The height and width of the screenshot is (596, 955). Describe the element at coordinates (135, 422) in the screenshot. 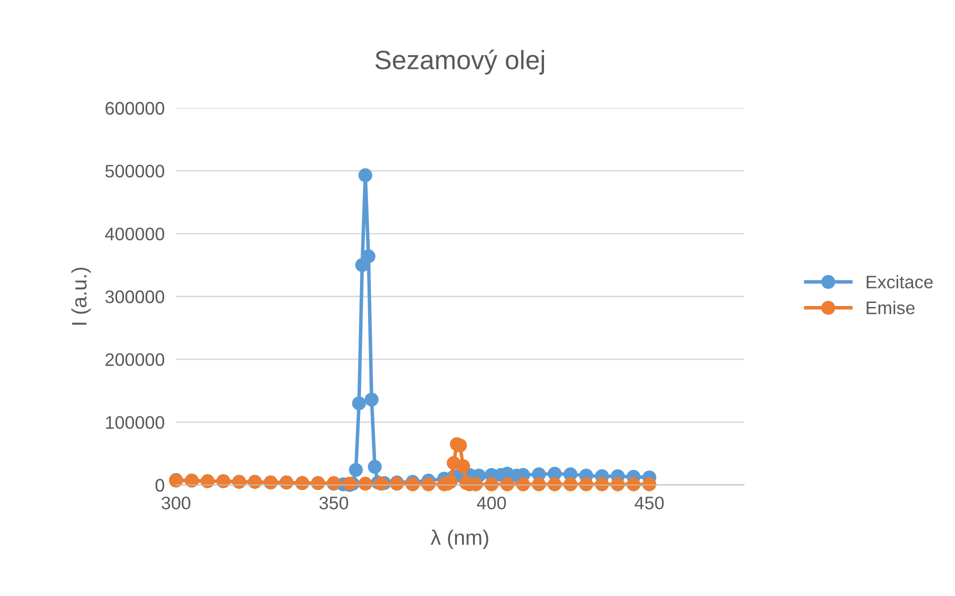

I see `y-tick-label: 100000` at that location.